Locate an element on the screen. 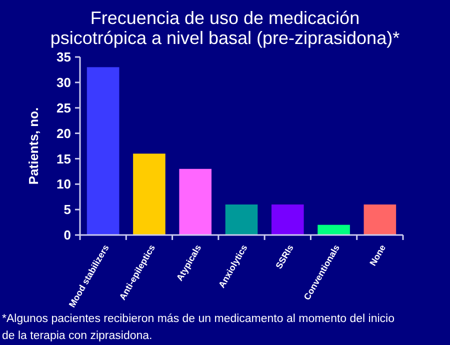  y-tick-label: 25 is located at coordinates (63, 108).